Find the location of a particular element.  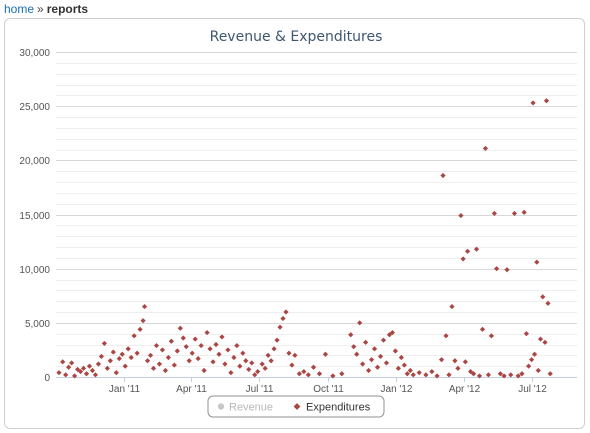

legend-expenditures-marker is located at coordinates (297, 406).